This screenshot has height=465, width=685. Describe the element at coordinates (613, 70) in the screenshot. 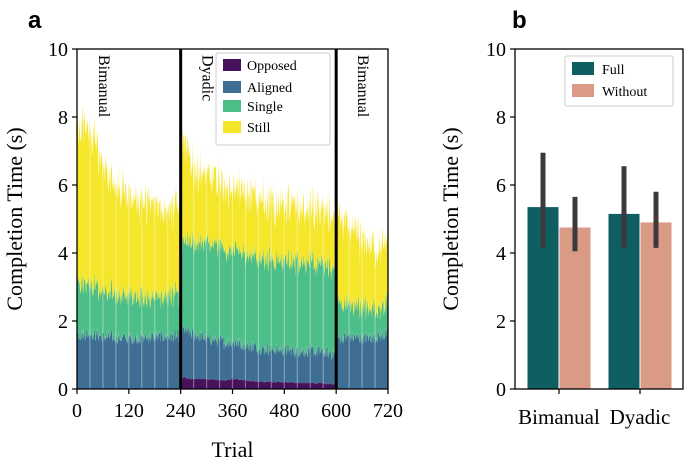

I see `legend-label-full: Full` at that location.